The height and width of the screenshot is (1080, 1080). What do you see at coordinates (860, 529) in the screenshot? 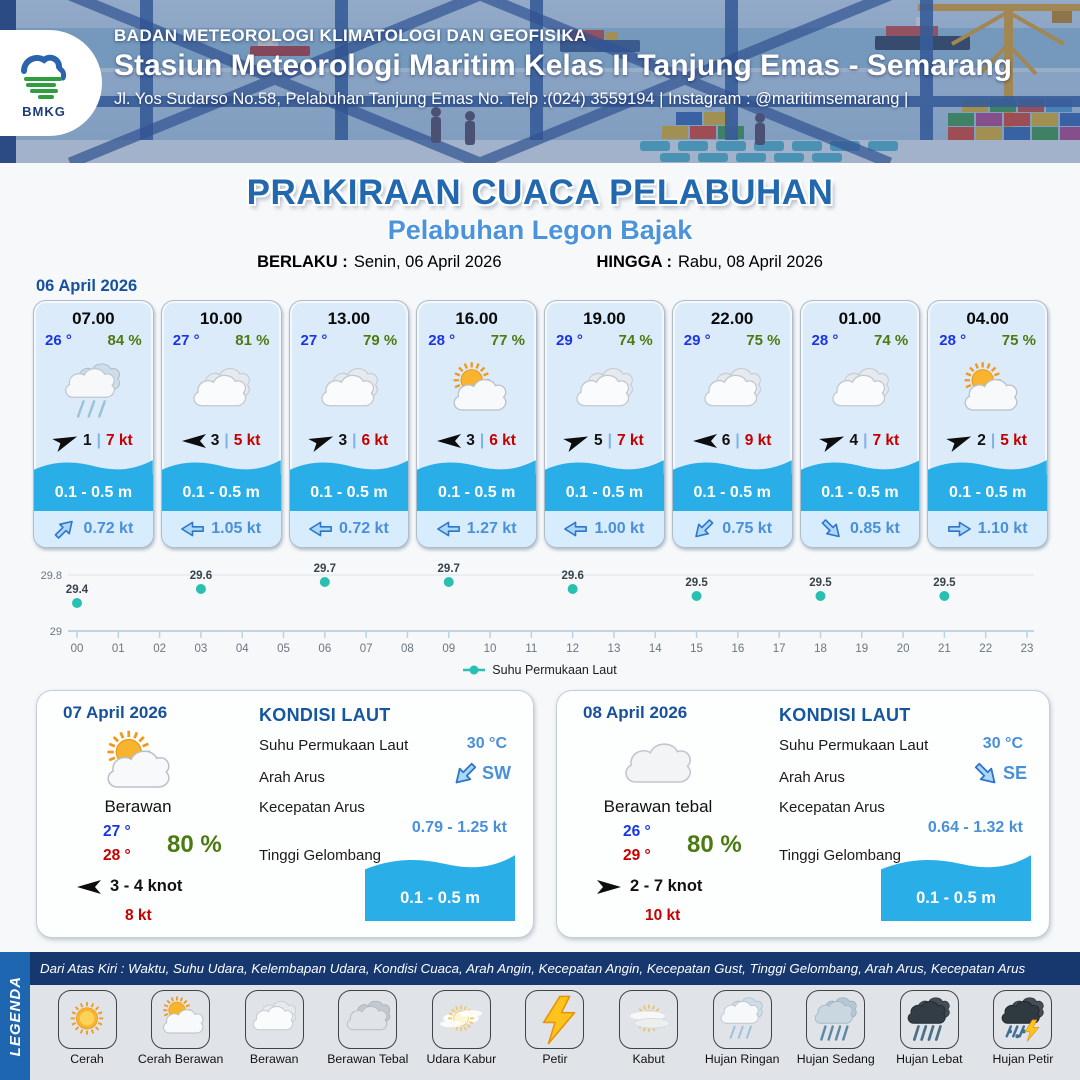
I see `card-current-row: 0.85 kt` at bounding box center [860, 529].